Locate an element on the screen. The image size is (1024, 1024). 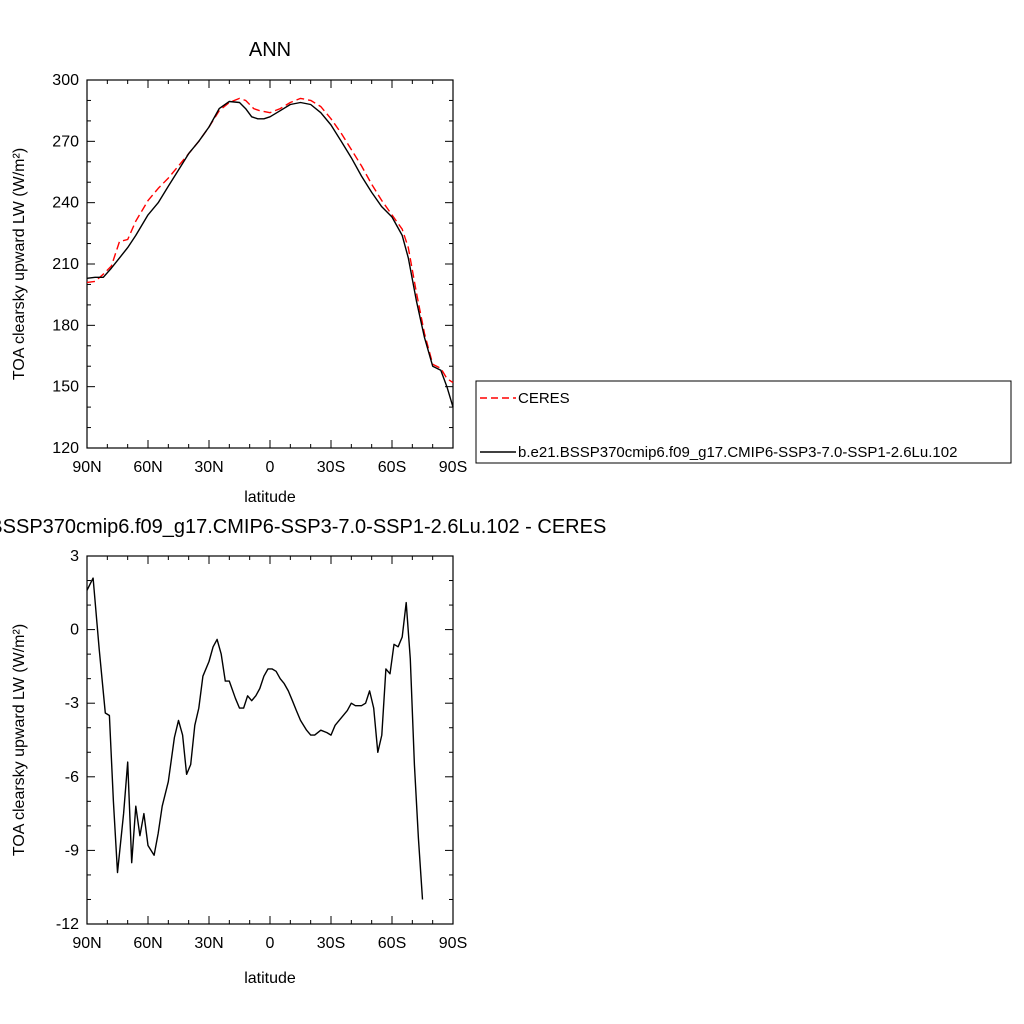
chart-title-ann: ANN is located at coordinates (270, 50).